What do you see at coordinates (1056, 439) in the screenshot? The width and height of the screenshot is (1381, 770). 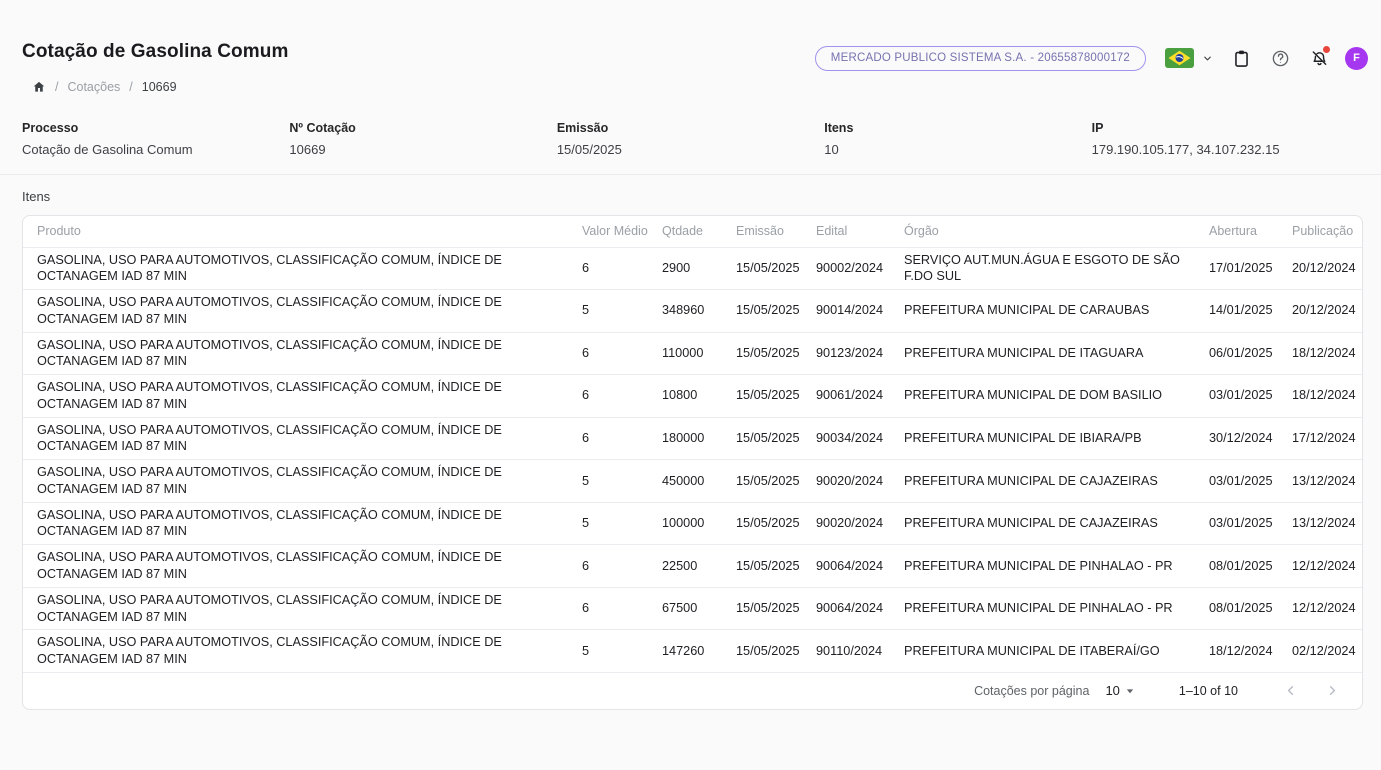 I see `cell-orgao: PREFEITURA MUNICIPAL DE IBIARA/PB` at bounding box center [1056, 439].